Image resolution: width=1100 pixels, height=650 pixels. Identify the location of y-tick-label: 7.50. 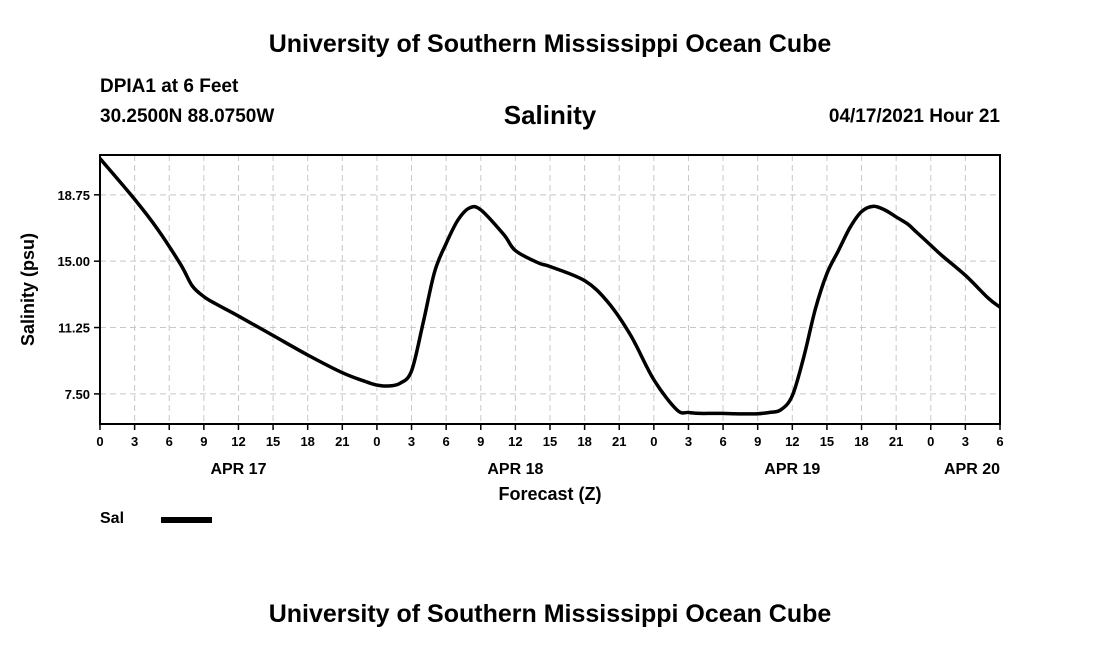
(77, 394).